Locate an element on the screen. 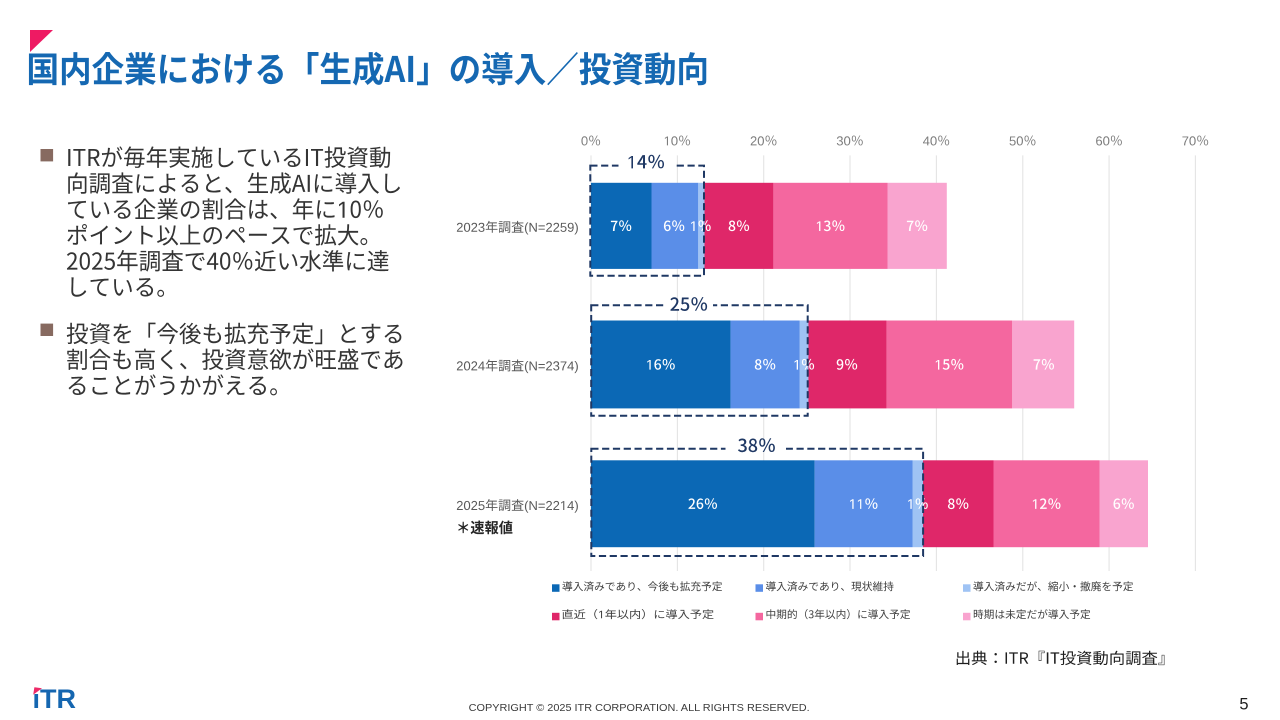  svg-text: 5 is located at coordinates (1243, 705).